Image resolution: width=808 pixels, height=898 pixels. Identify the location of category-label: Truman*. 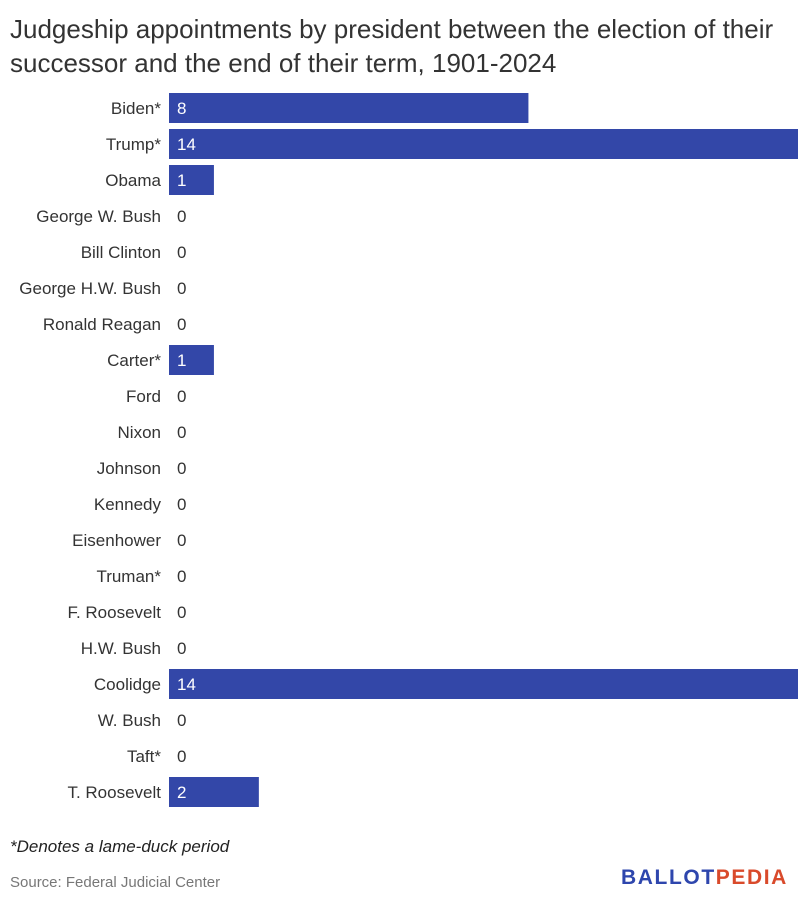
(128, 576).